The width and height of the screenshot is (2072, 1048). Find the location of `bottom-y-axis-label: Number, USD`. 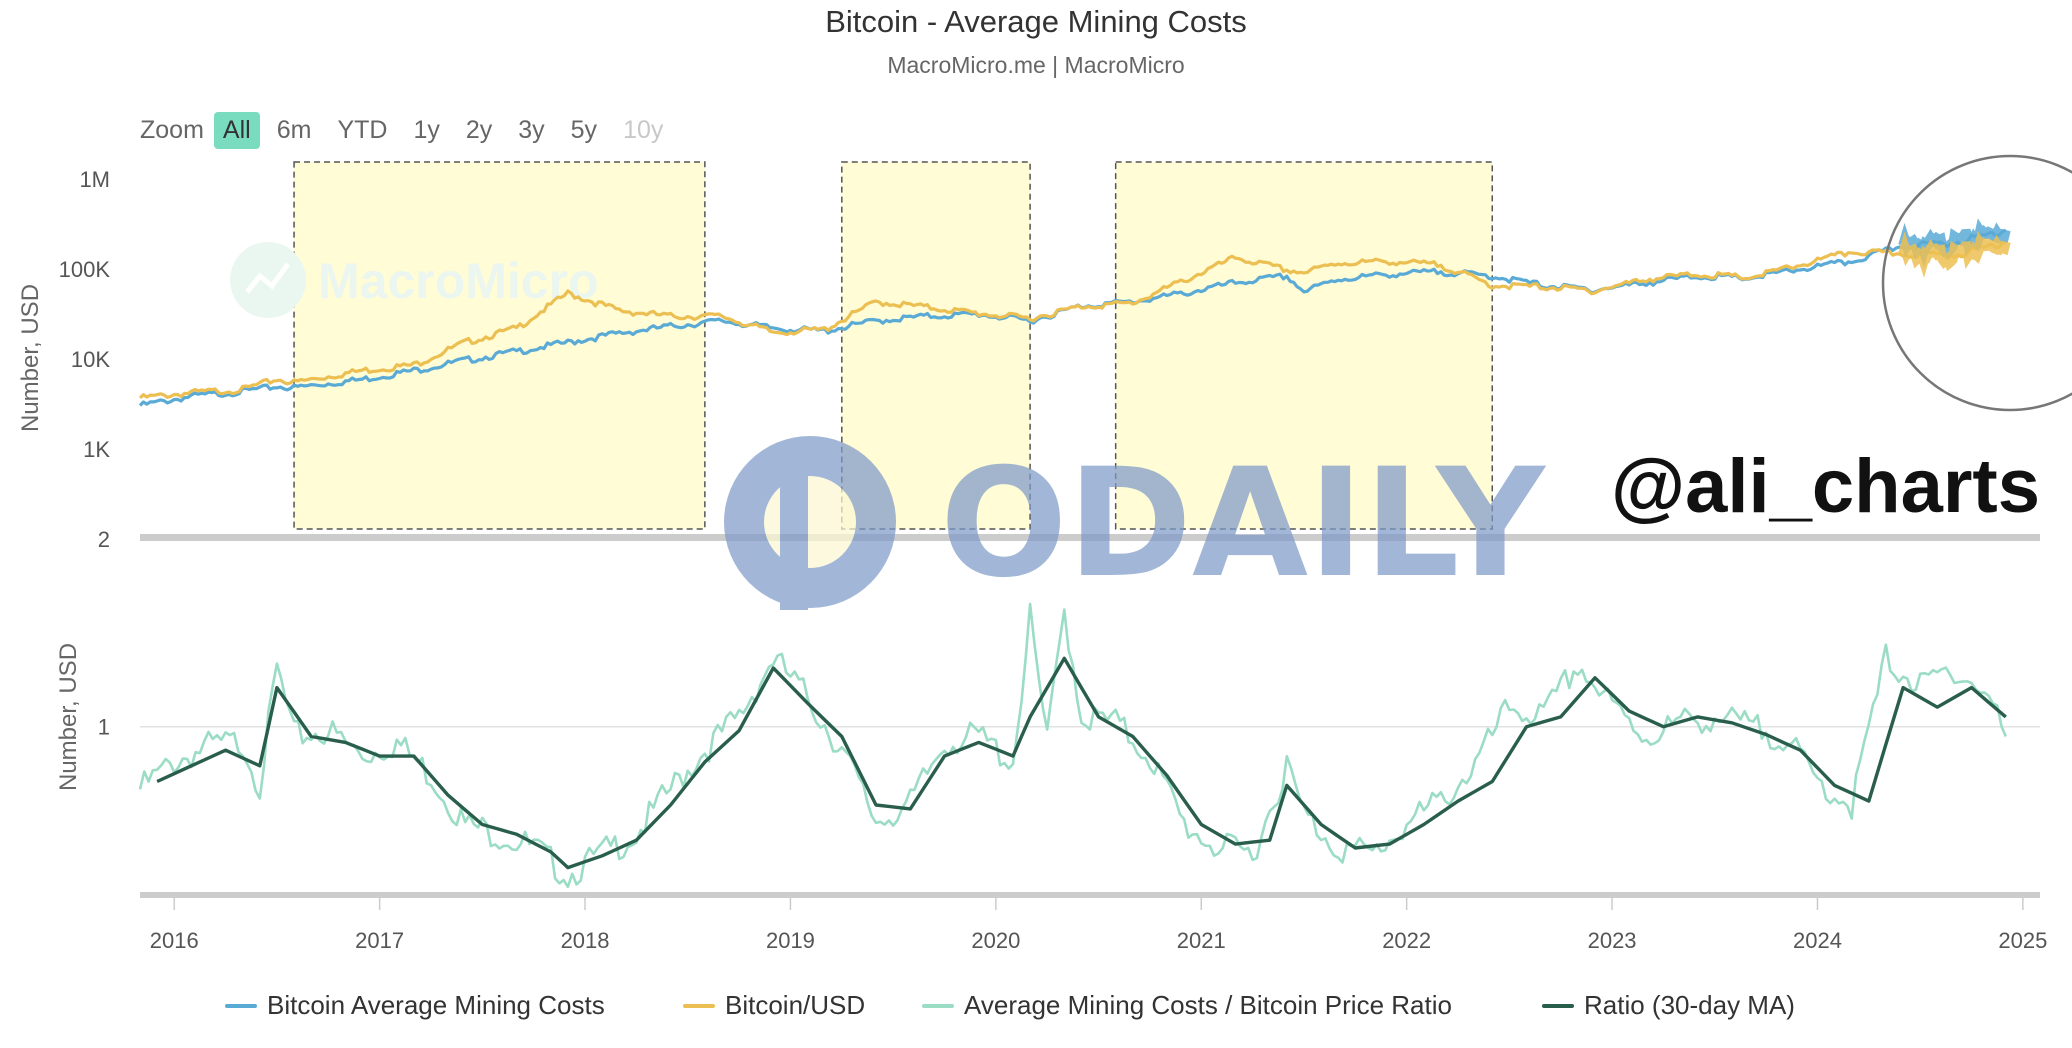

bottom-y-axis-label: Number, USD is located at coordinates (68, 717).